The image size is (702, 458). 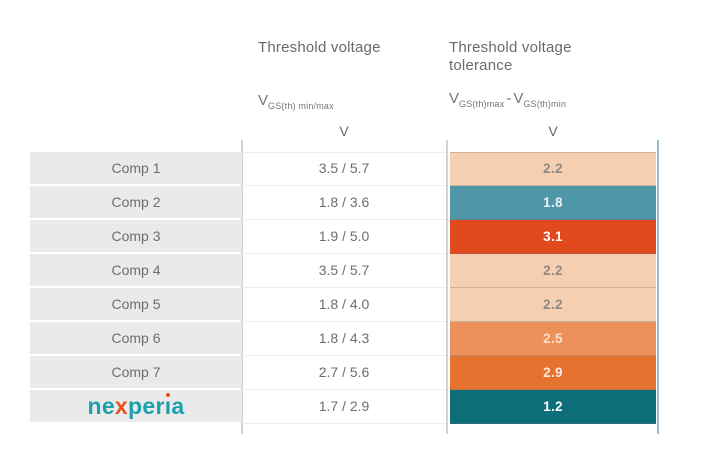 I want to click on tolerance-symbol-base-2: V, so click(x=518, y=98).